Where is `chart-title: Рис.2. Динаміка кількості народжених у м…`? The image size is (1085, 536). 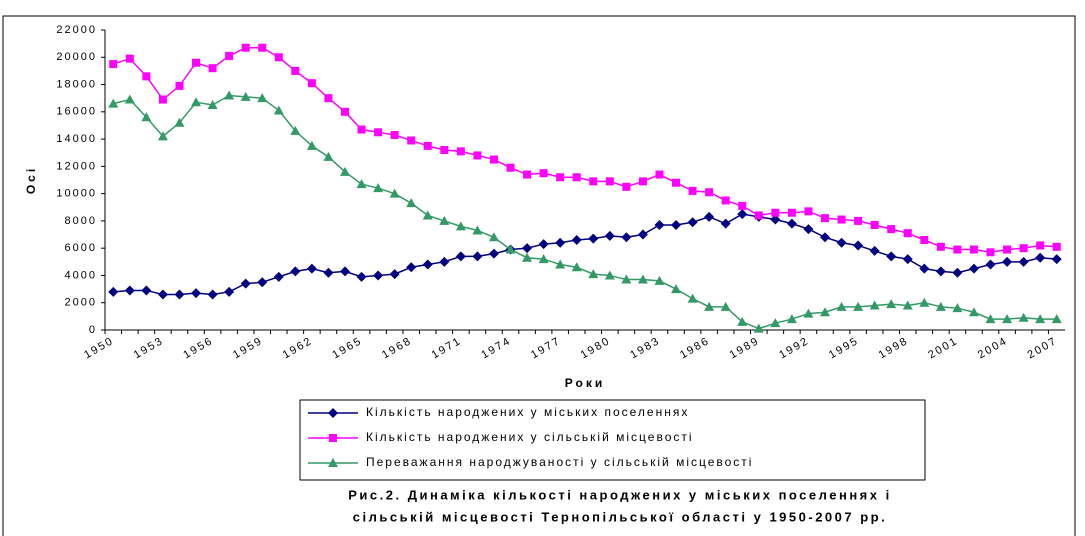
chart-title: Рис.2. Динаміка кількості народжених у м… is located at coordinates (619, 494).